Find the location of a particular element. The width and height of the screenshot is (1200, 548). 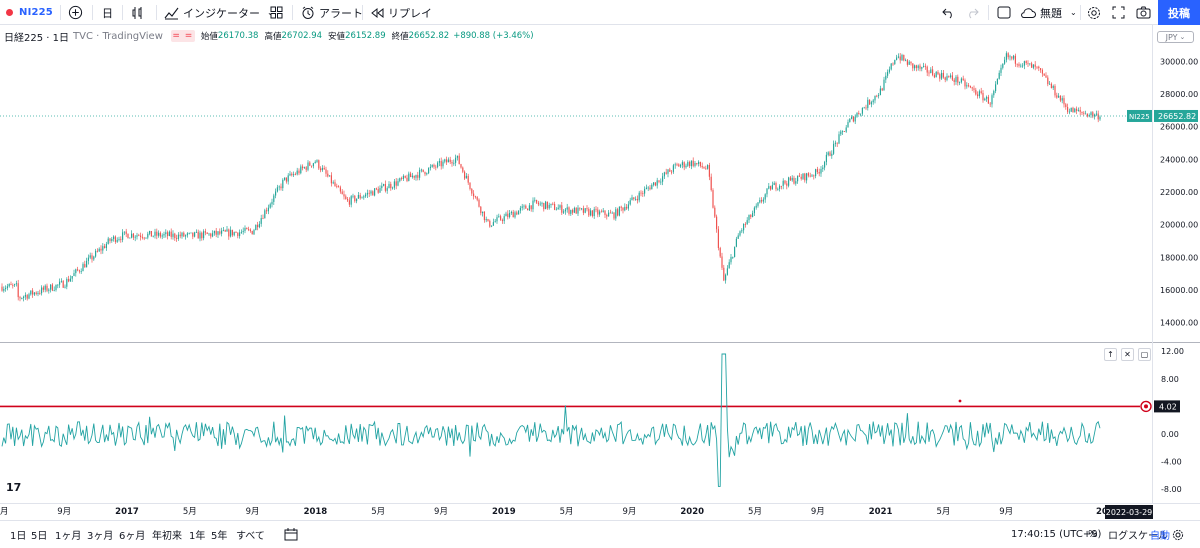

publish-button: 投稿 is located at coordinates (1179, 12).